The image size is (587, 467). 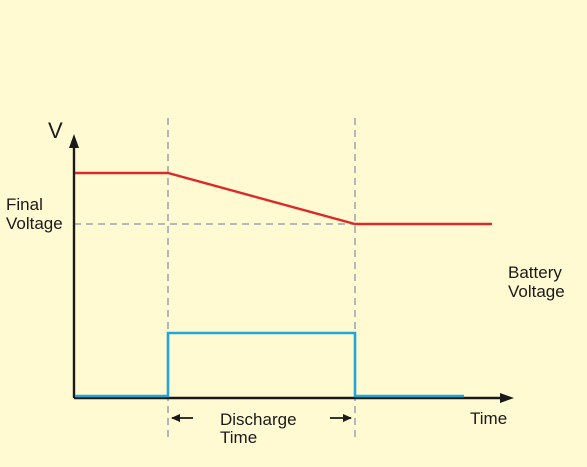 What do you see at coordinates (55, 130) in the screenshot?
I see `y-axis-label: V` at bounding box center [55, 130].